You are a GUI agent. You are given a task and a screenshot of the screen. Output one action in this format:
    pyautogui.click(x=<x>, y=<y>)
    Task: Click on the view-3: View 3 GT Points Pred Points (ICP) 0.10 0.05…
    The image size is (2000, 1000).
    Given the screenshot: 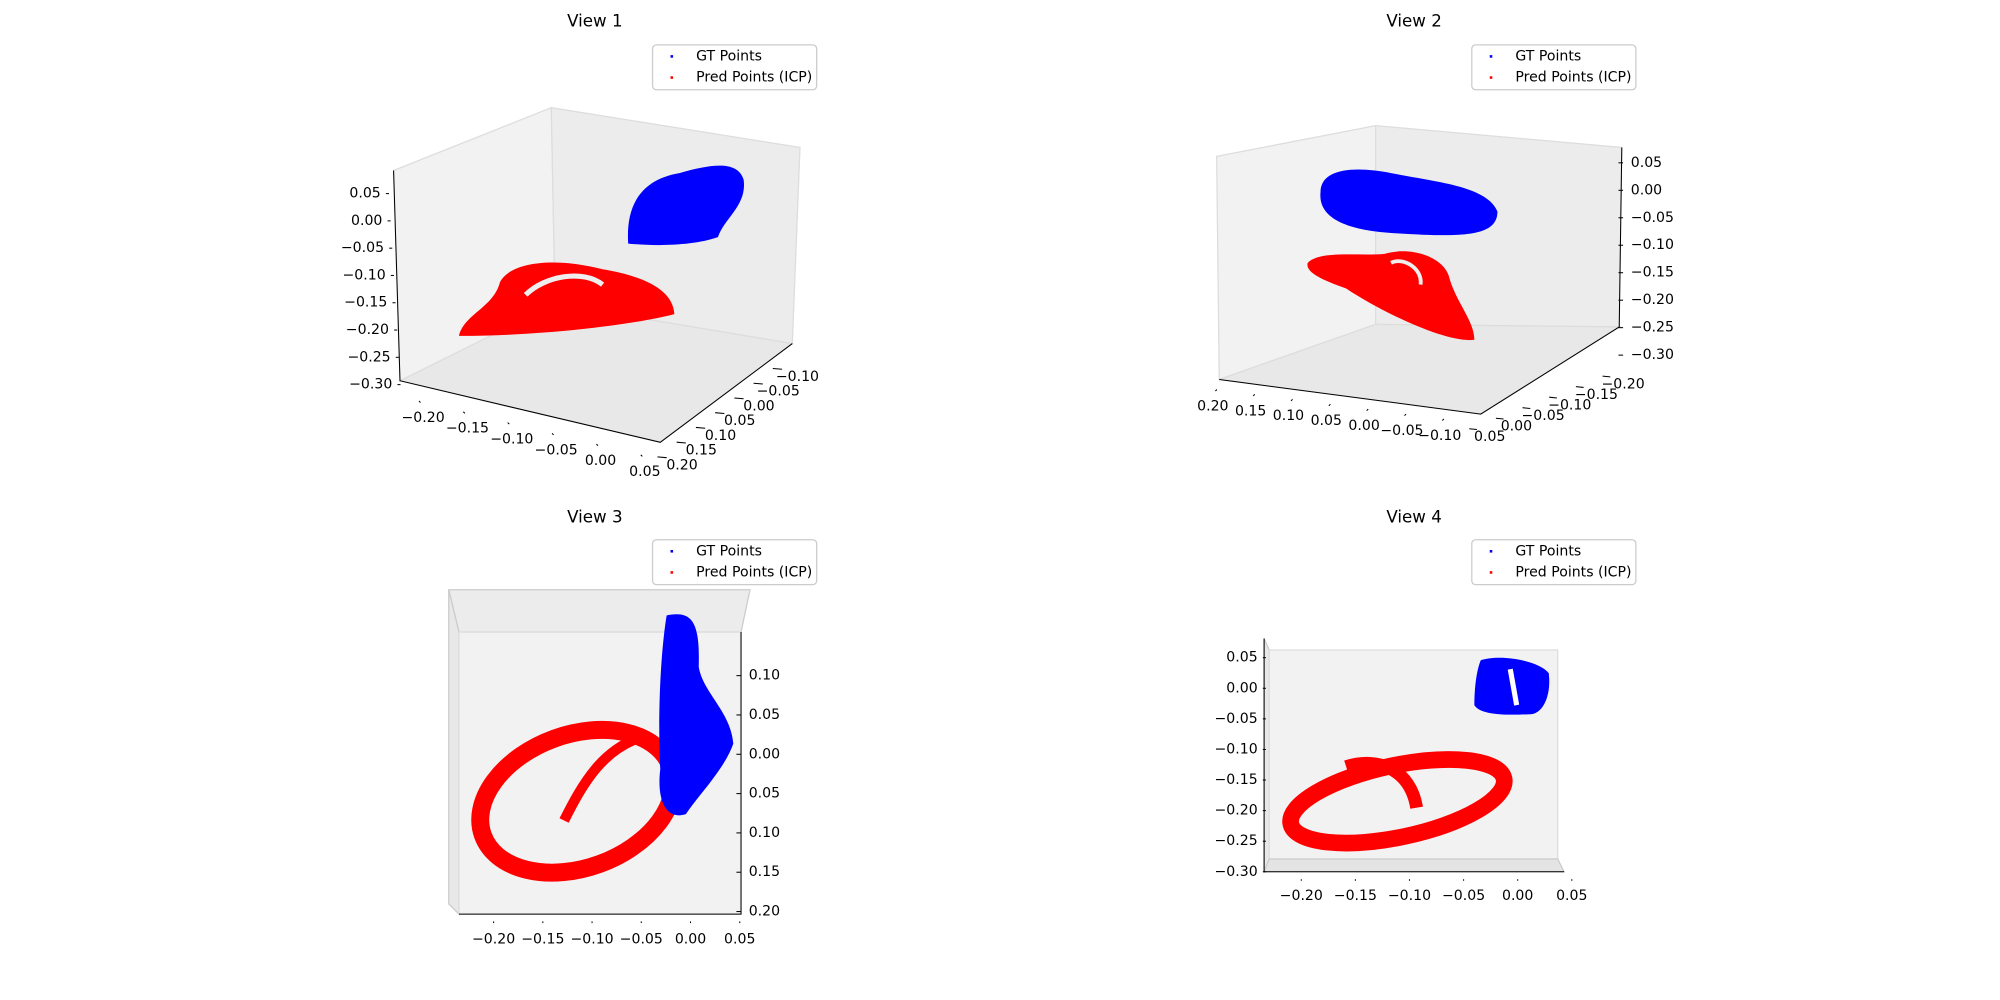 What is the action you would take?
    pyautogui.click(x=645, y=727)
    